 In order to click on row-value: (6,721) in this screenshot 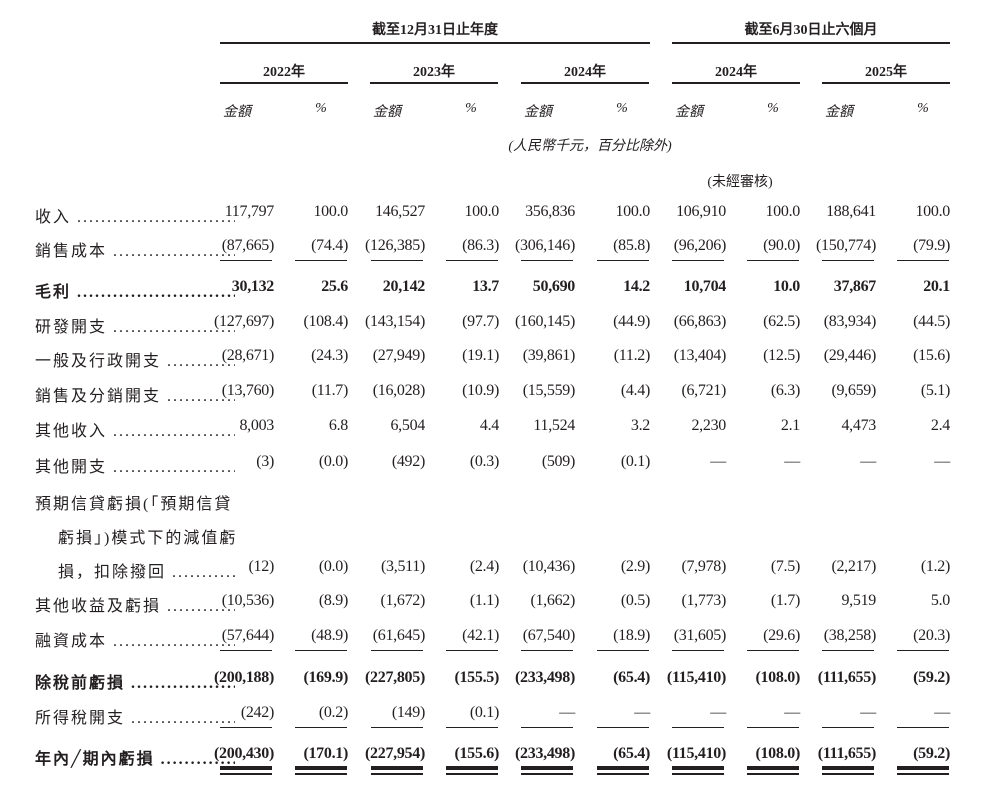, I will do `click(703, 390)`.